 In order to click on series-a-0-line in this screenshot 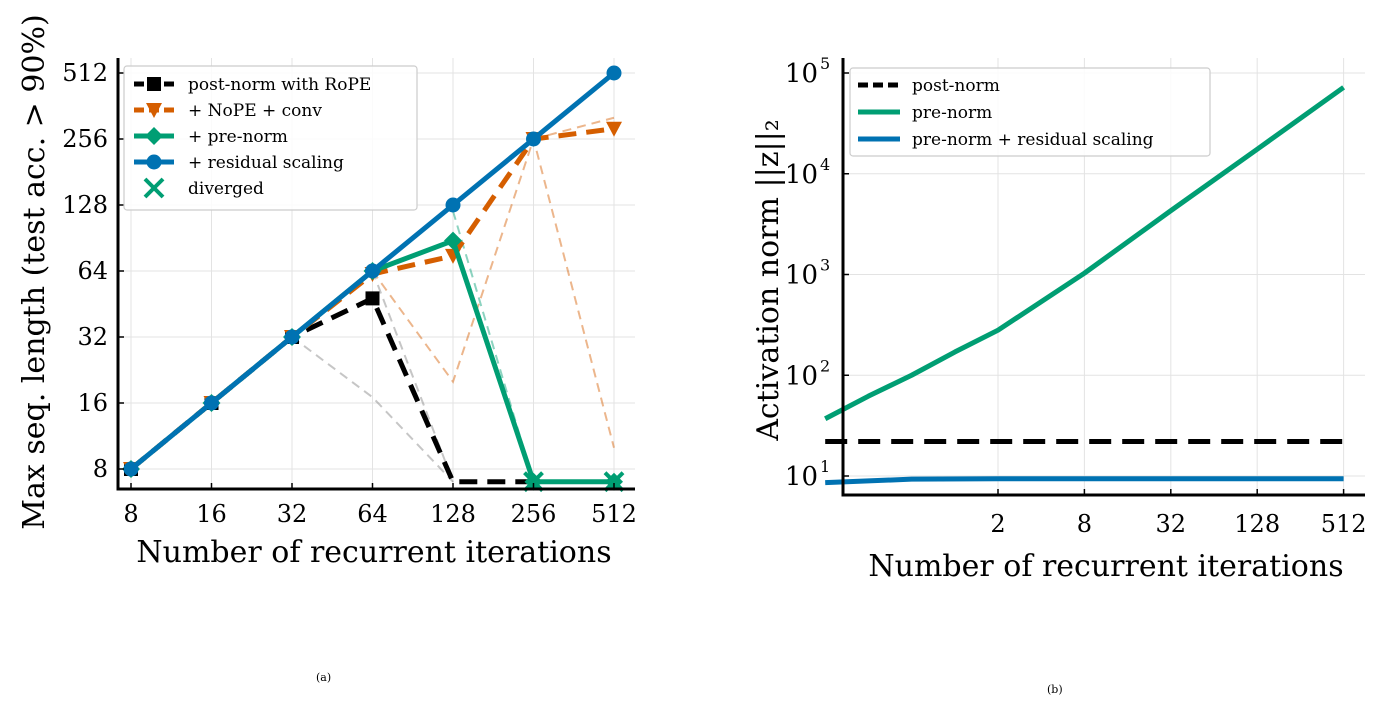, I will do `click(331, 390)`.